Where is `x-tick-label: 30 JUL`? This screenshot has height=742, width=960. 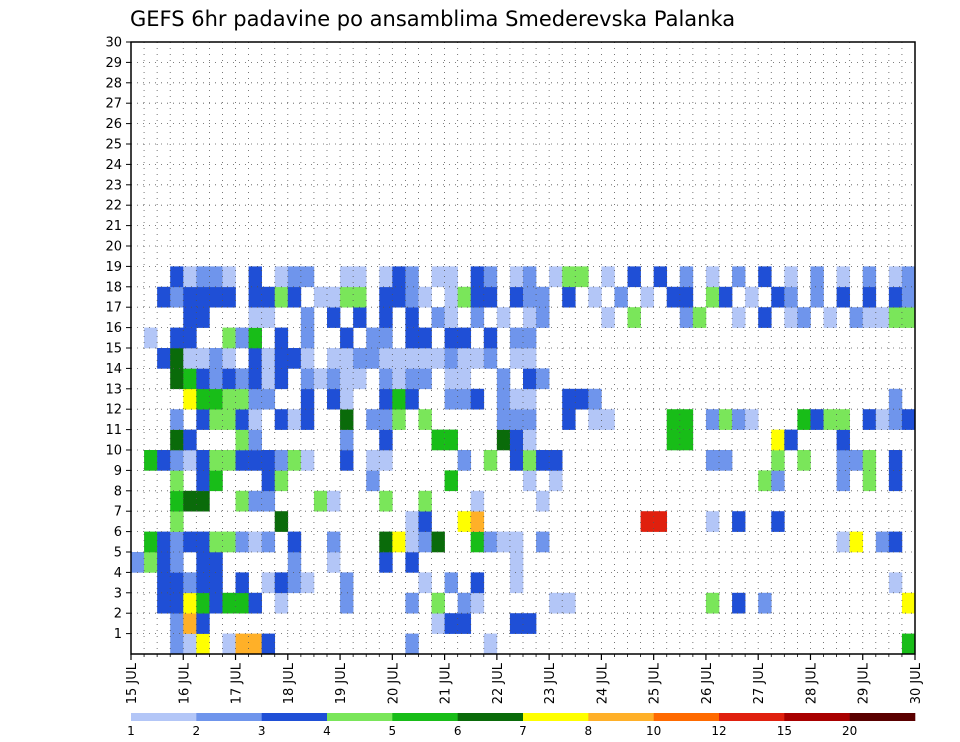
x-tick-label: 30 JUL is located at coordinates (916, 683).